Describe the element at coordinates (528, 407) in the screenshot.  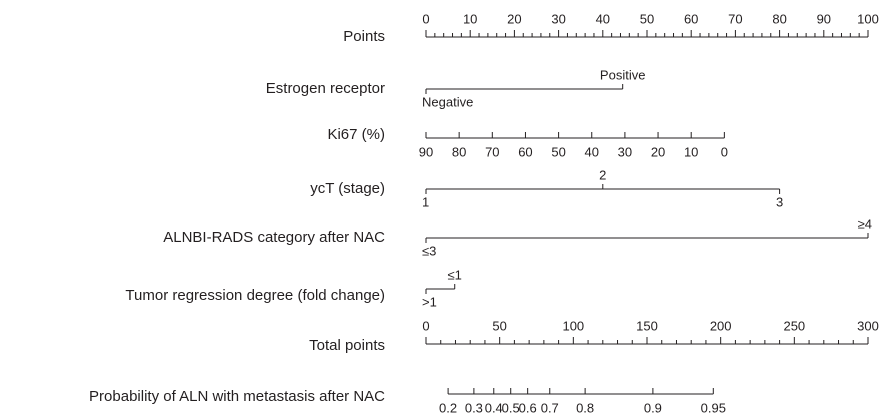
I see `value-label: 0.6` at that location.